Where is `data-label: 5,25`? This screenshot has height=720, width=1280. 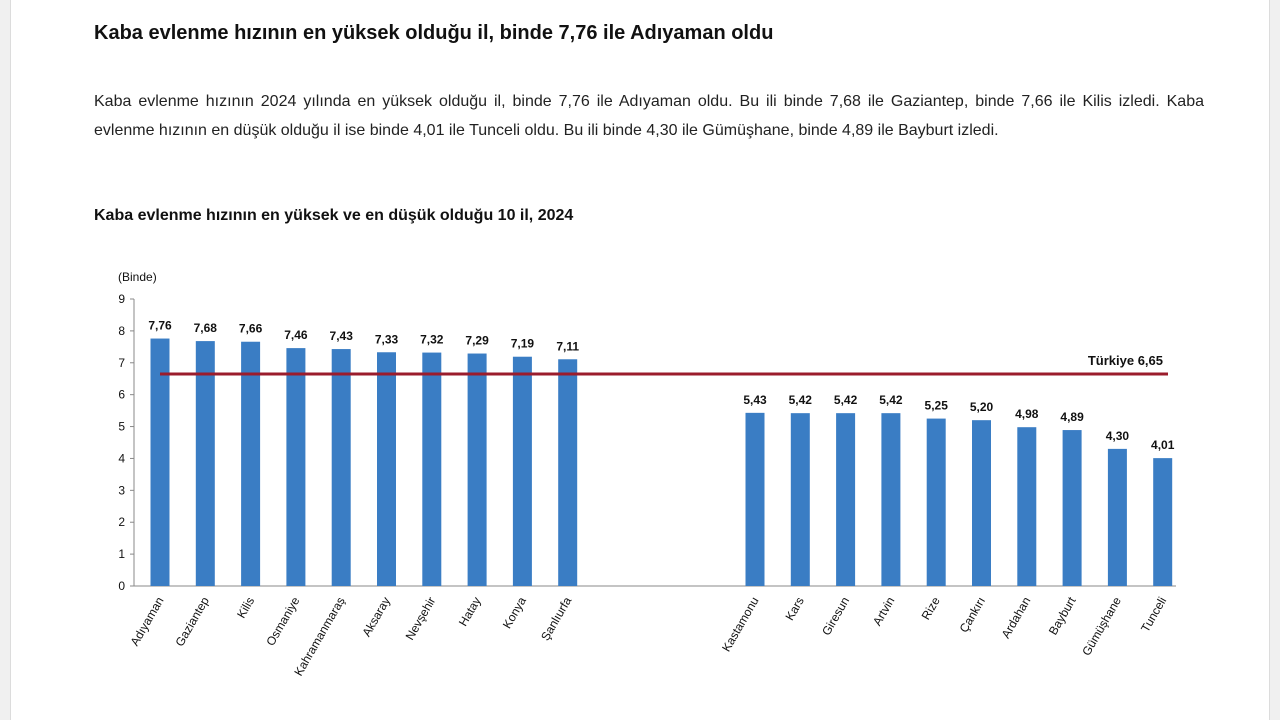 data-label: 5,25 is located at coordinates (937, 406).